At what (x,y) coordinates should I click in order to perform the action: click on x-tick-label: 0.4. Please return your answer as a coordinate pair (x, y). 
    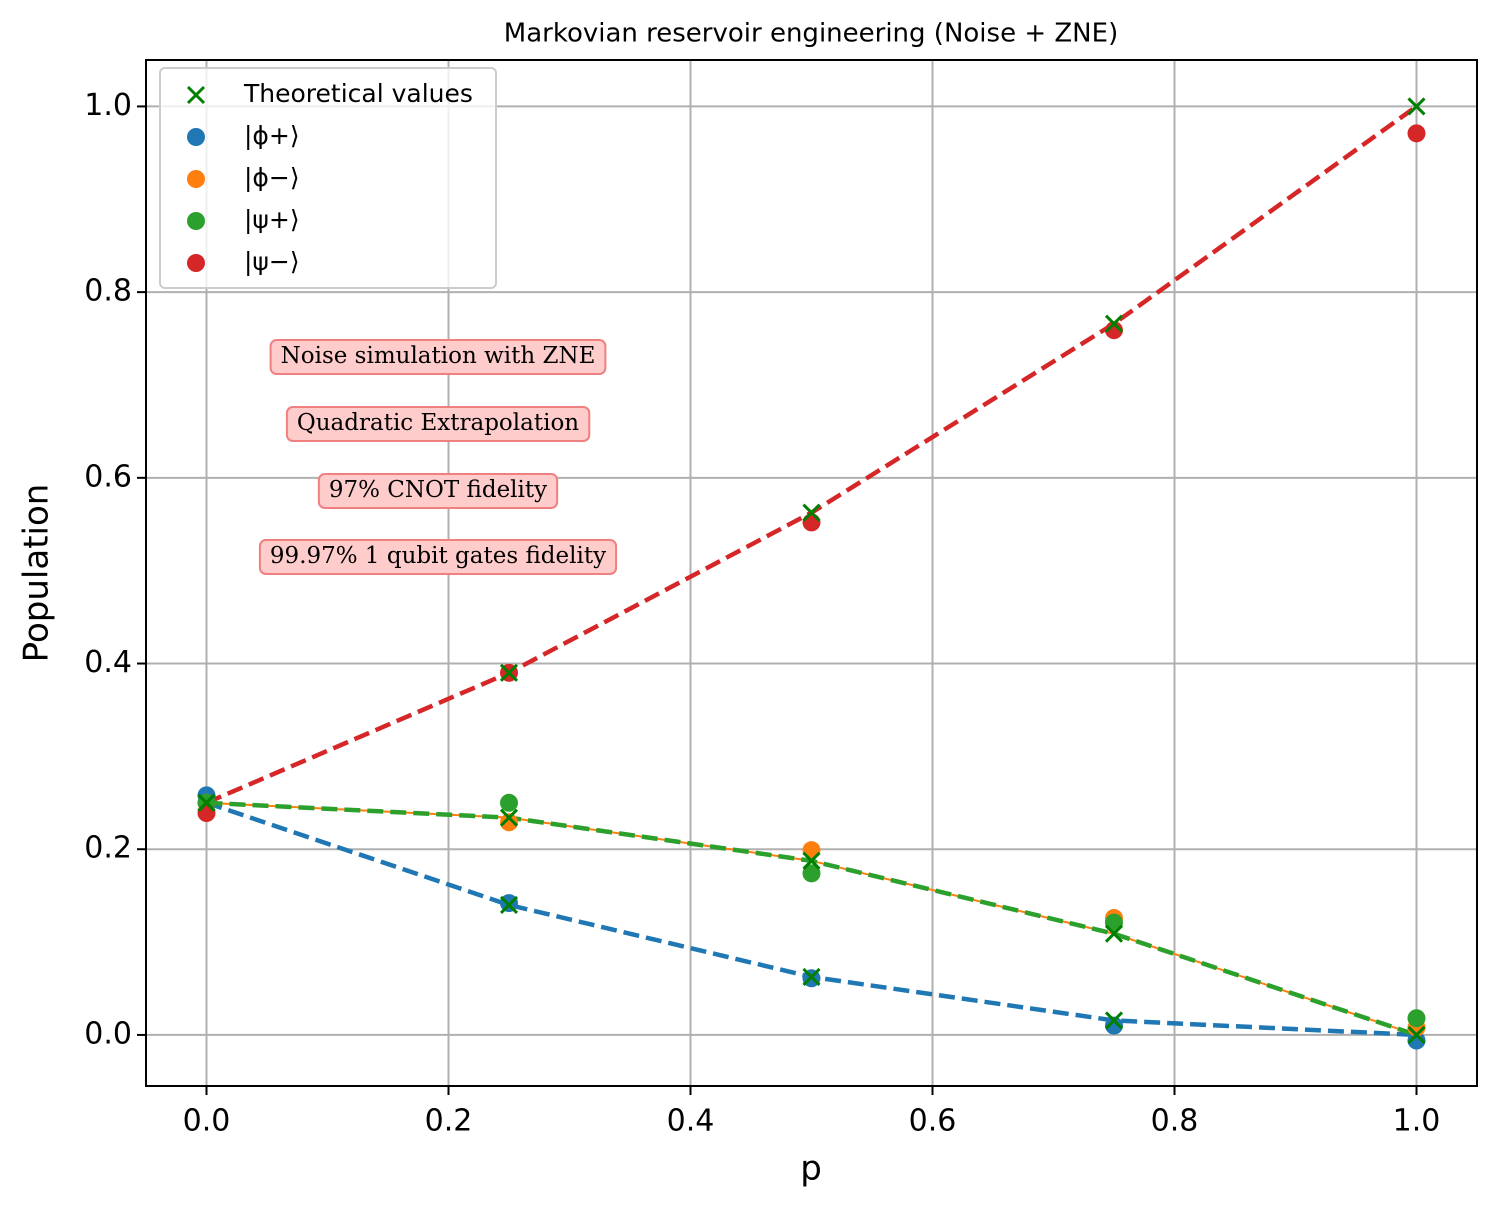
    Looking at the image, I should click on (691, 1121).